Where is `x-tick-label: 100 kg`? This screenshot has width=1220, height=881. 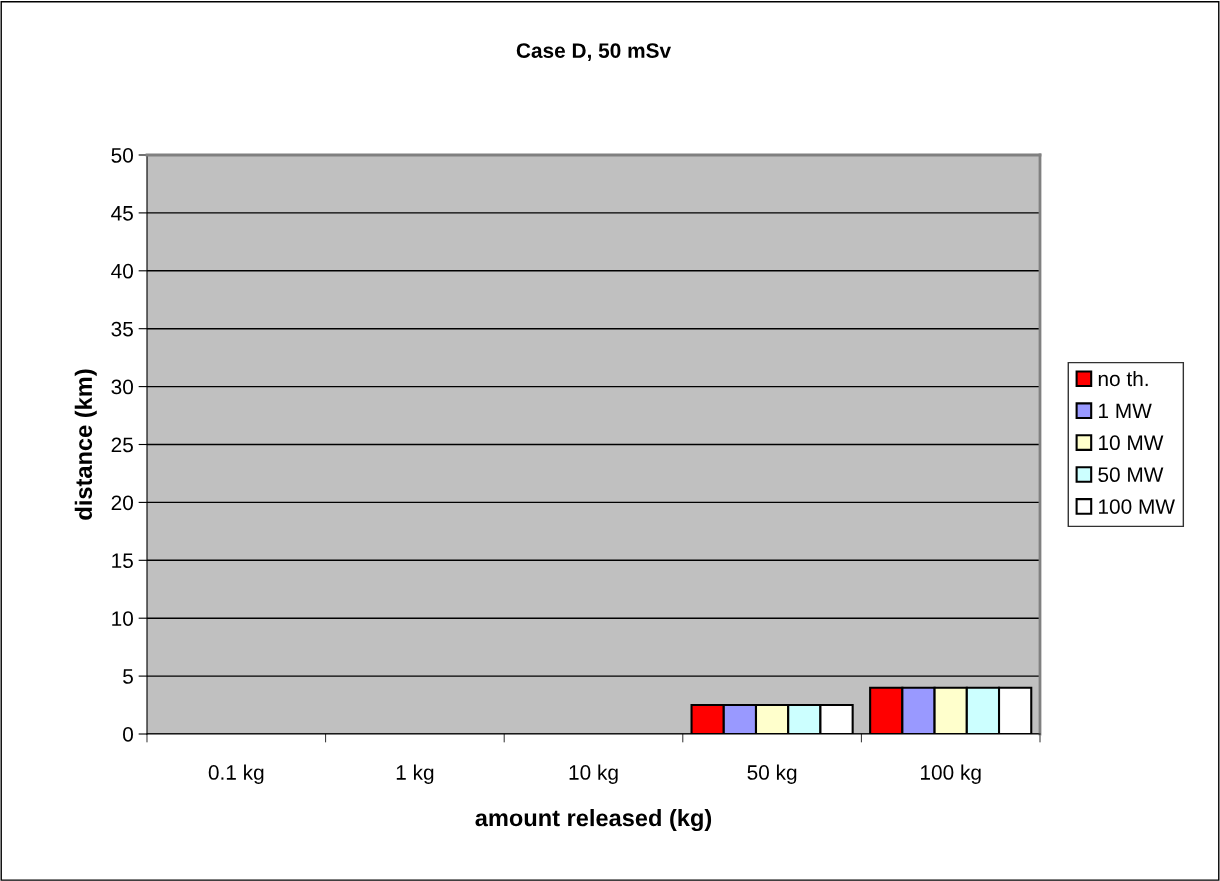 x-tick-label: 100 kg is located at coordinates (951, 774).